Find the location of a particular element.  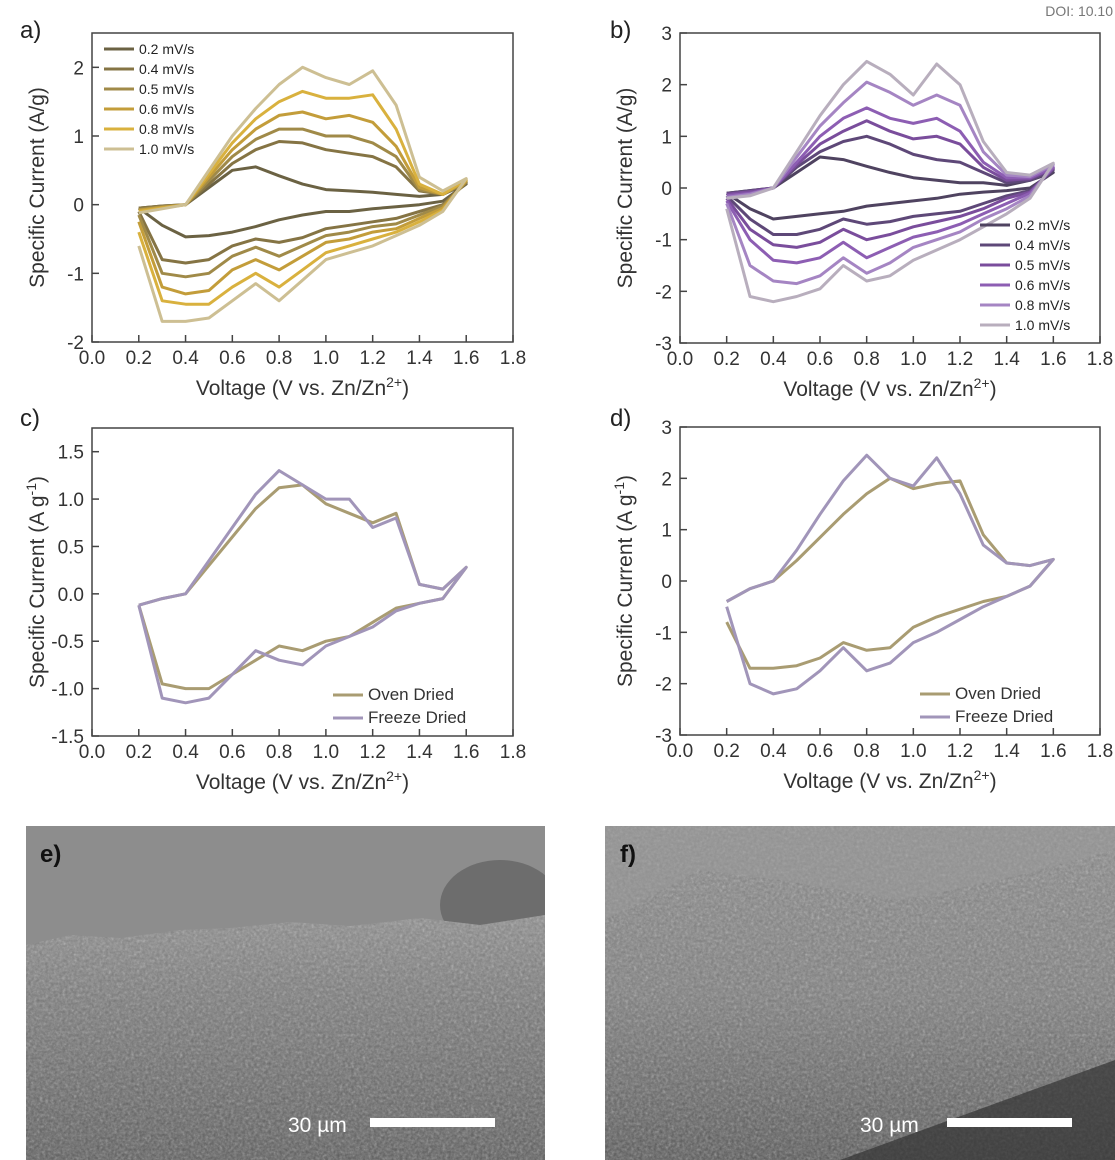

y-tick-label: 0.5 is located at coordinates (71, 547).